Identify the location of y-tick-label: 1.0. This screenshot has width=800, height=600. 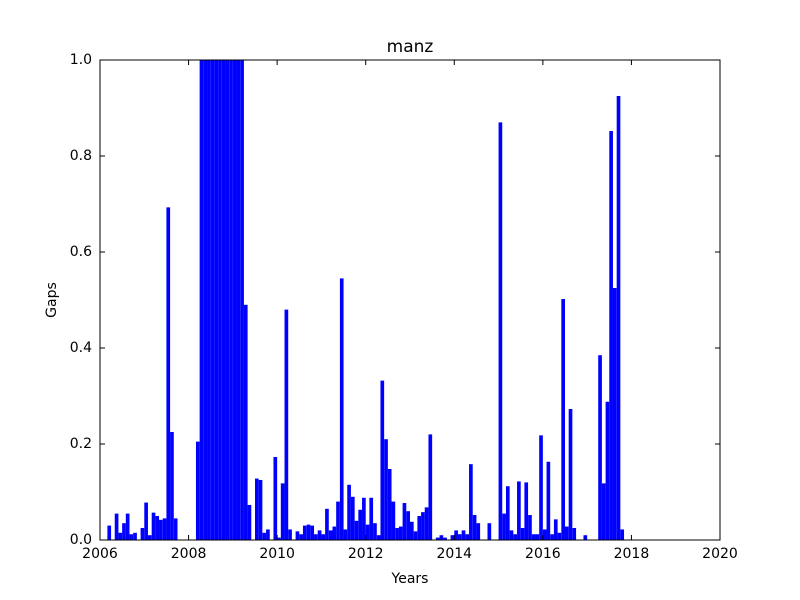
(81, 60).